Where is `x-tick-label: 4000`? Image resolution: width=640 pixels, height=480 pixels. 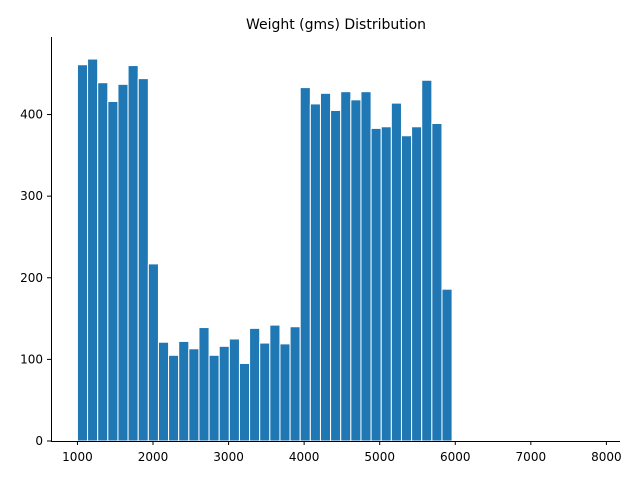 x-tick-label: 4000 is located at coordinates (304, 457).